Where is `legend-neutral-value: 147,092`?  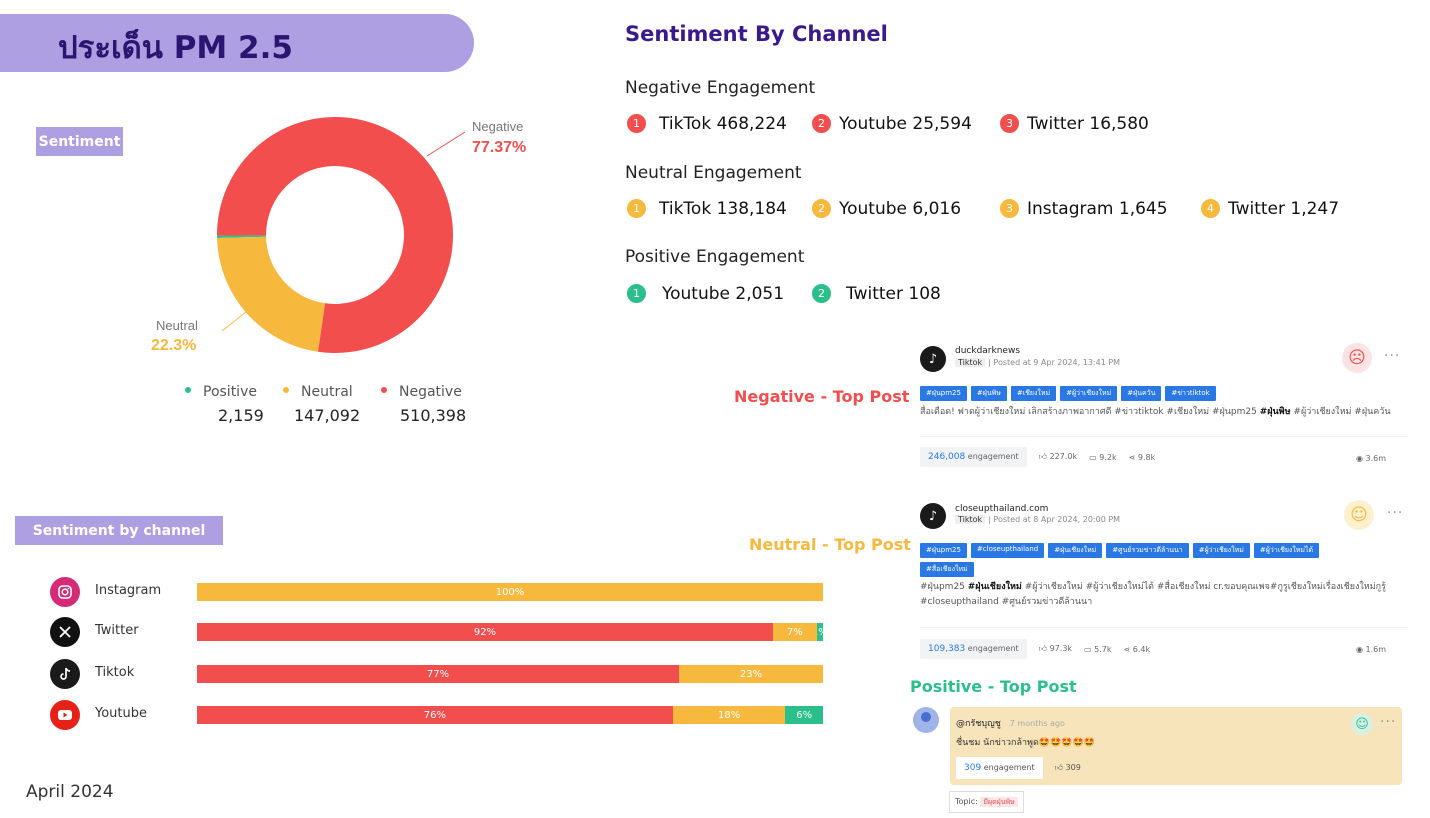
legend-neutral-value: 147,092 is located at coordinates (327, 415).